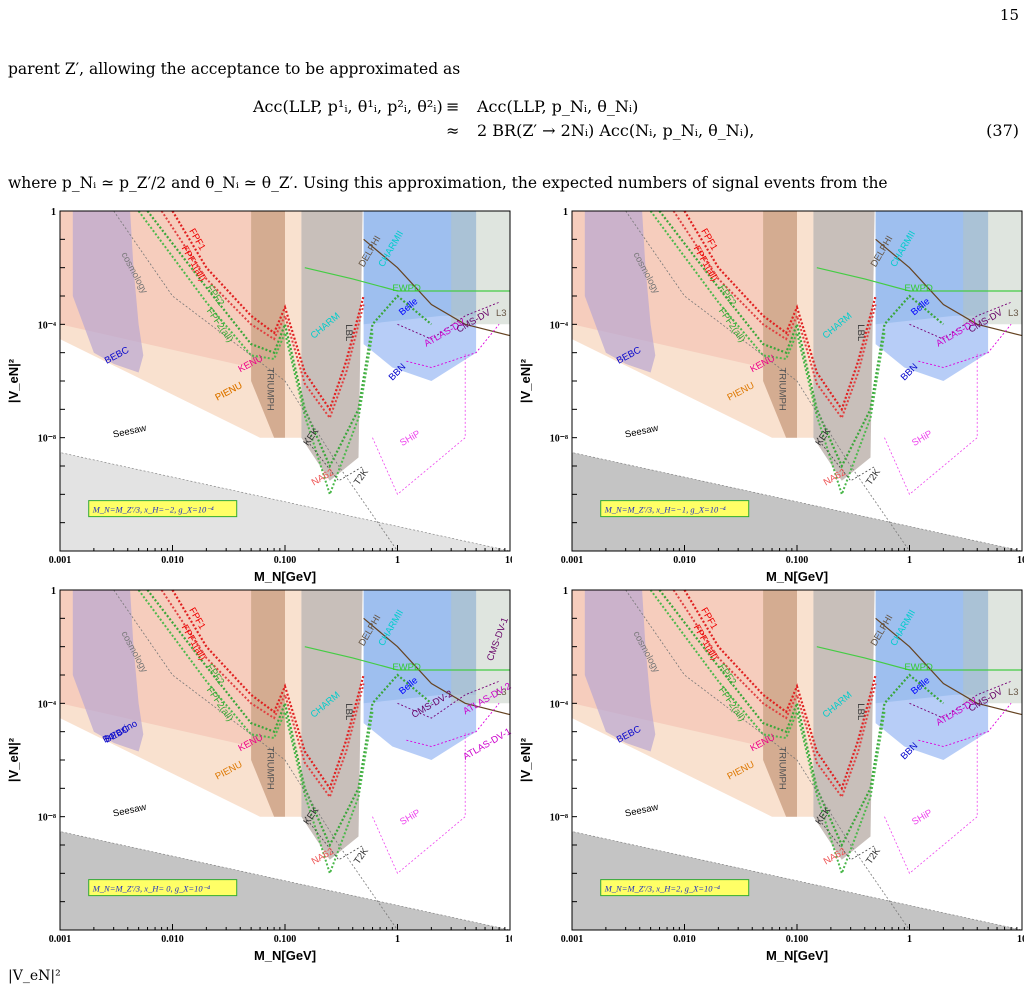 The image size is (1033, 996). I want to click on equation-line1-rel: ≡, so click(453, 106).